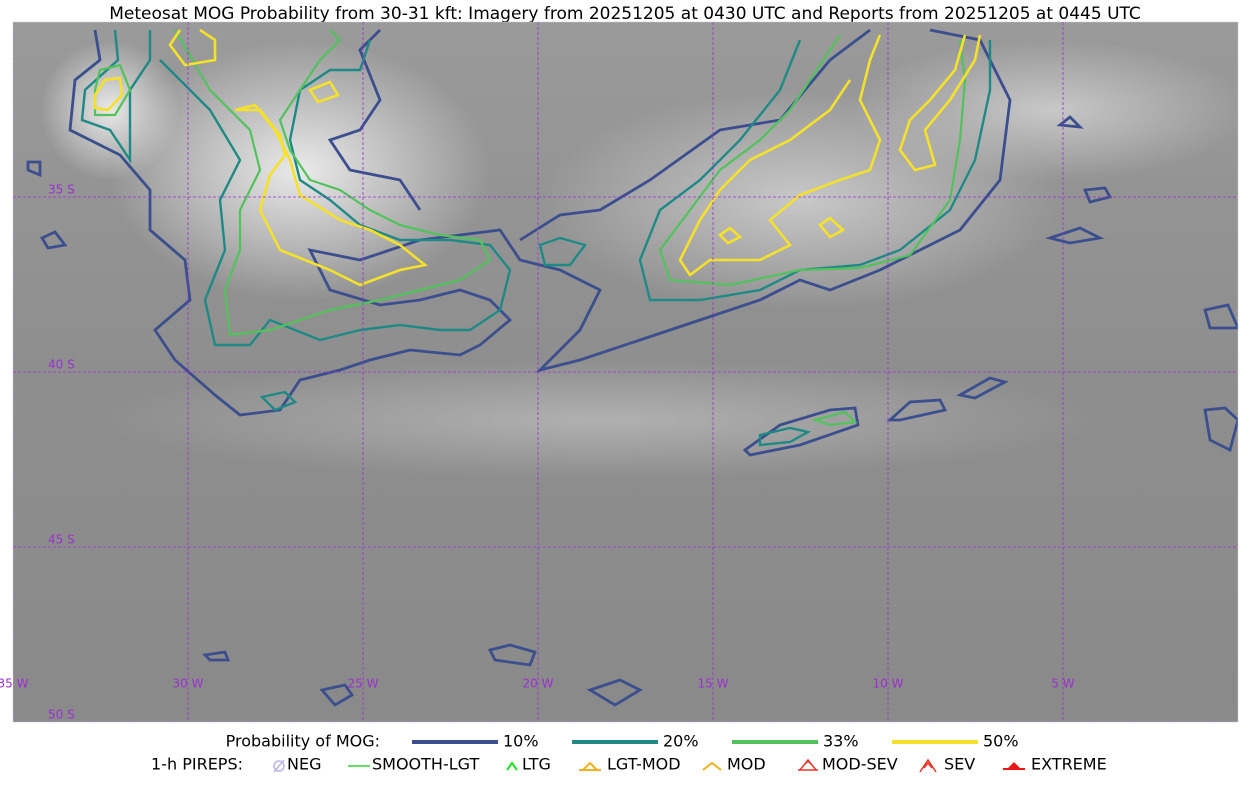 This screenshot has height=786, width=1250. What do you see at coordinates (536, 764) in the screenshot?
I see `legend-label: LTG` at bounding box center [536, 764].